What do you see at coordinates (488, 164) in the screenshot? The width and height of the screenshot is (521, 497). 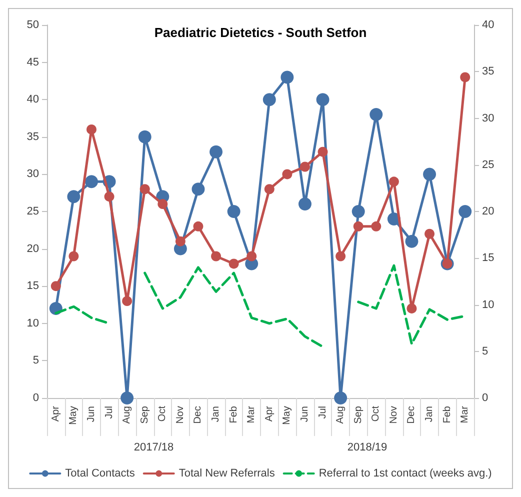 I see `y2-tick-label: 25` at bounding box center [488, 164].